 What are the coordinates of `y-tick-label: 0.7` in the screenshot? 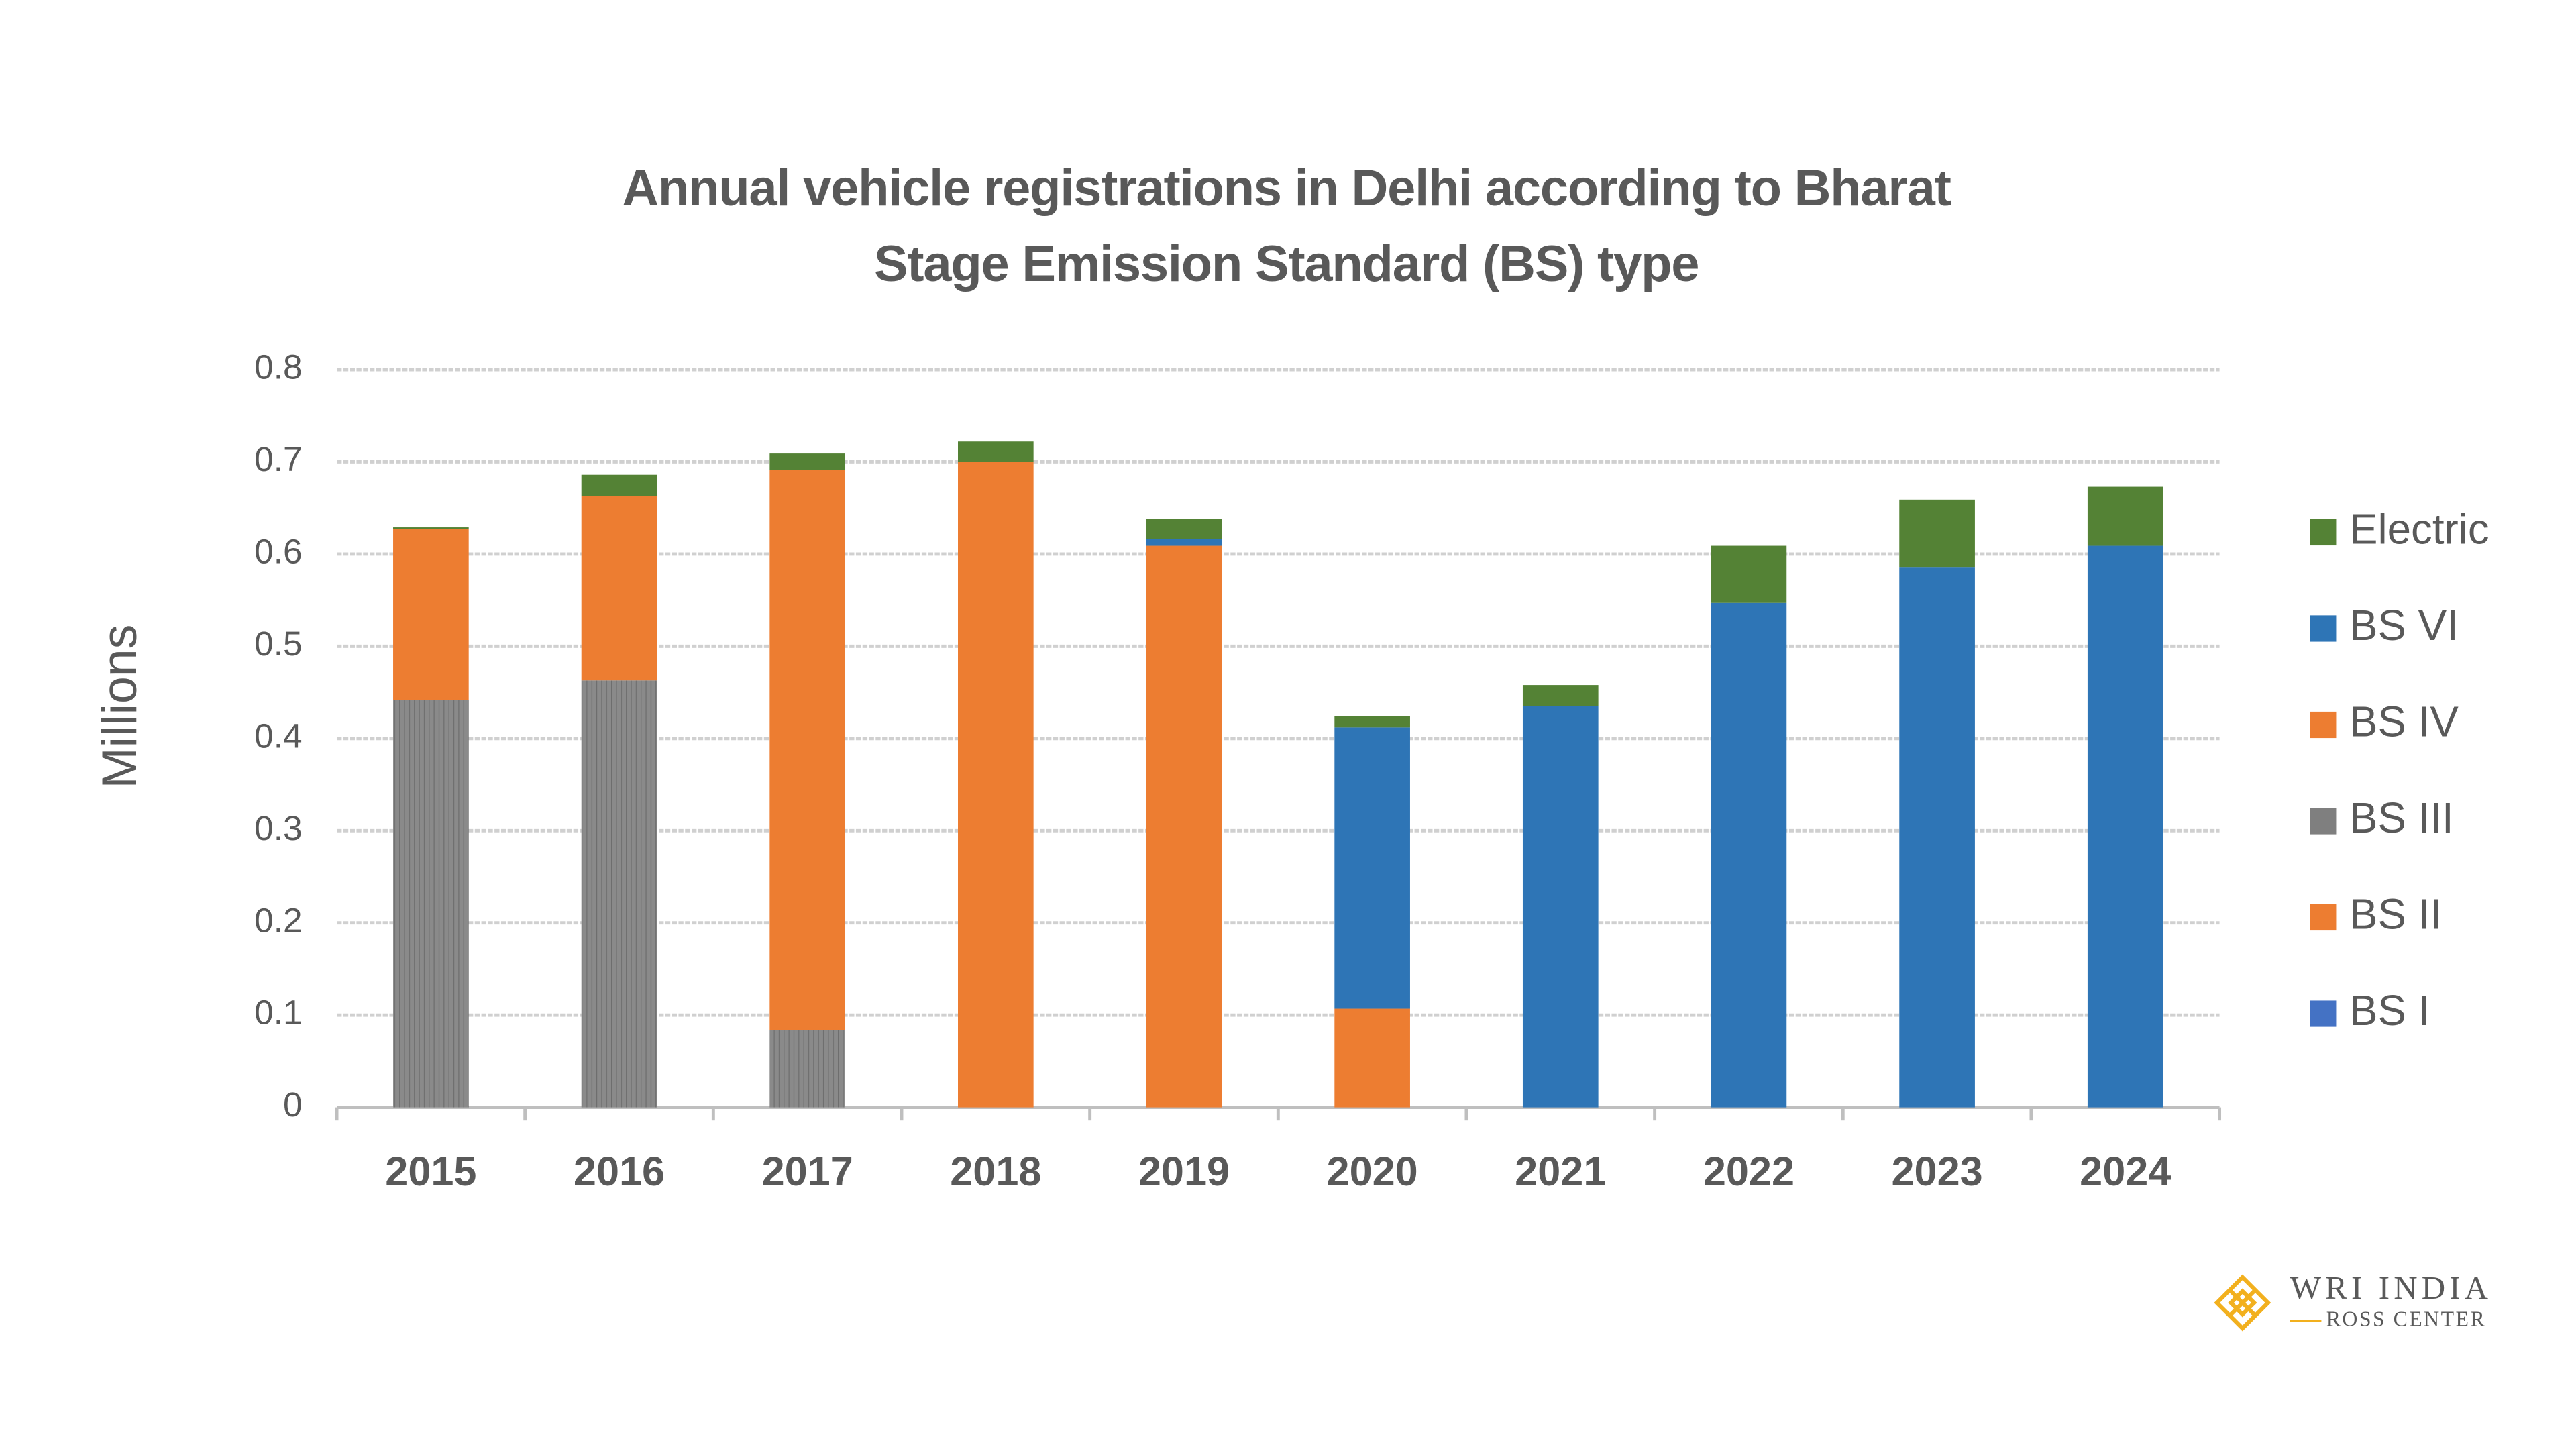 It's located at (278, 458).